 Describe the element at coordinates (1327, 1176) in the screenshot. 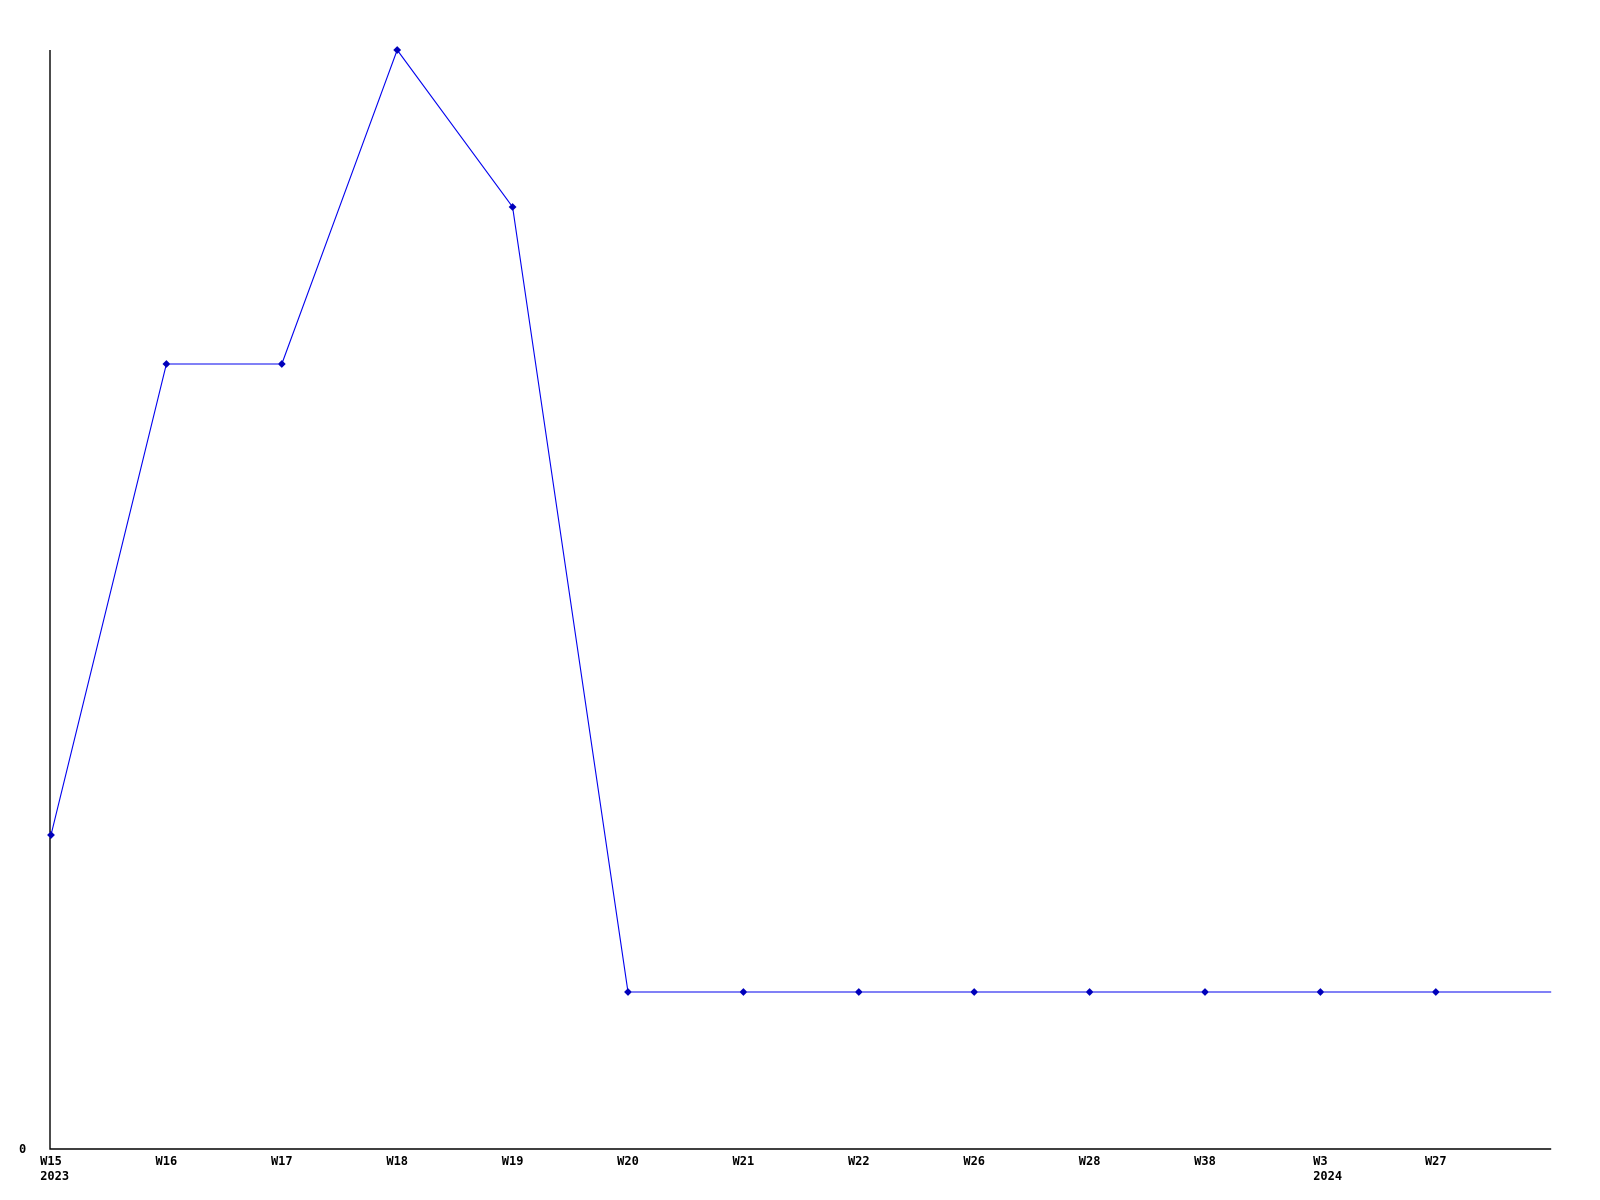

I see `x-tick-year-label: 2024` at that location.